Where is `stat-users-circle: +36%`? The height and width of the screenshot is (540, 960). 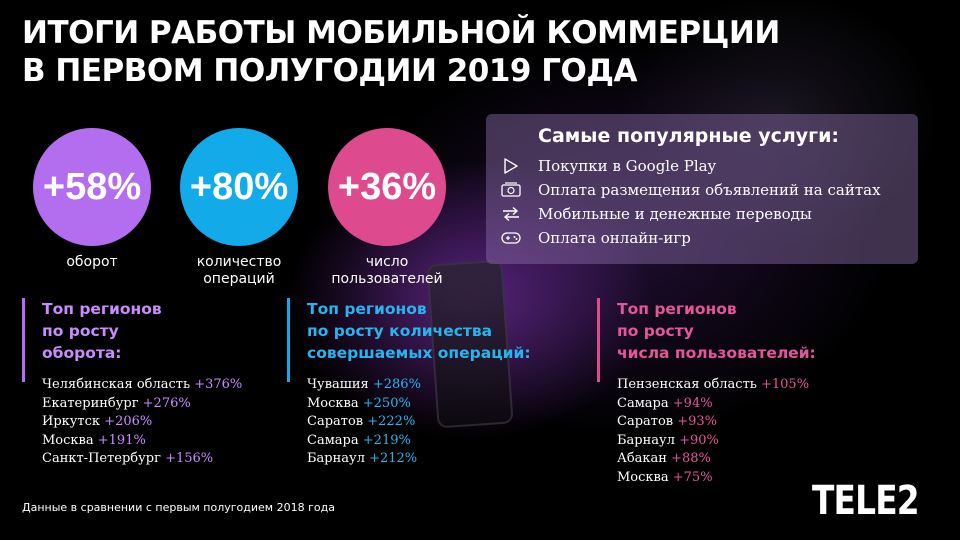
stat-users-circle: +36% is located at coordinates (387, 187).